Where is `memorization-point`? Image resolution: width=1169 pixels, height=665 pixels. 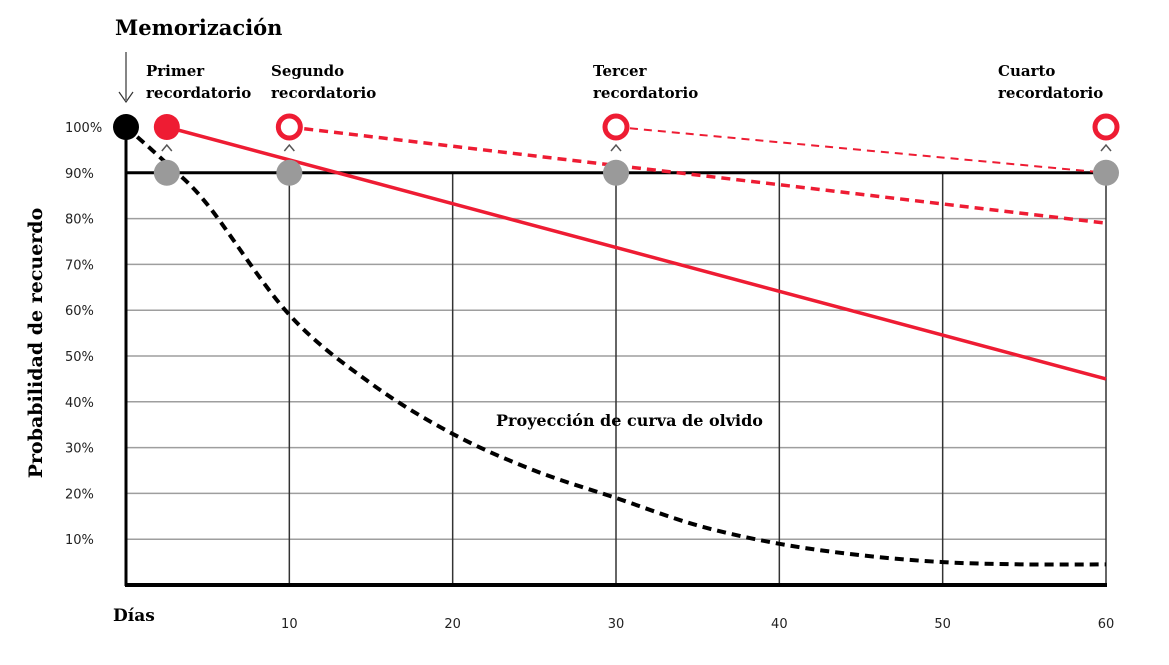 memorization-point is located at coordinates (126, 127).